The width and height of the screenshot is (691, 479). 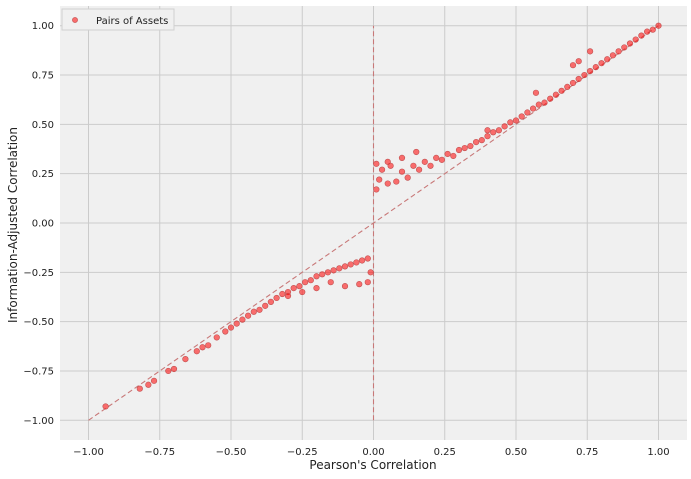 I want to click on y-tick-label-1: −0.75, so click(x=38, y=371).